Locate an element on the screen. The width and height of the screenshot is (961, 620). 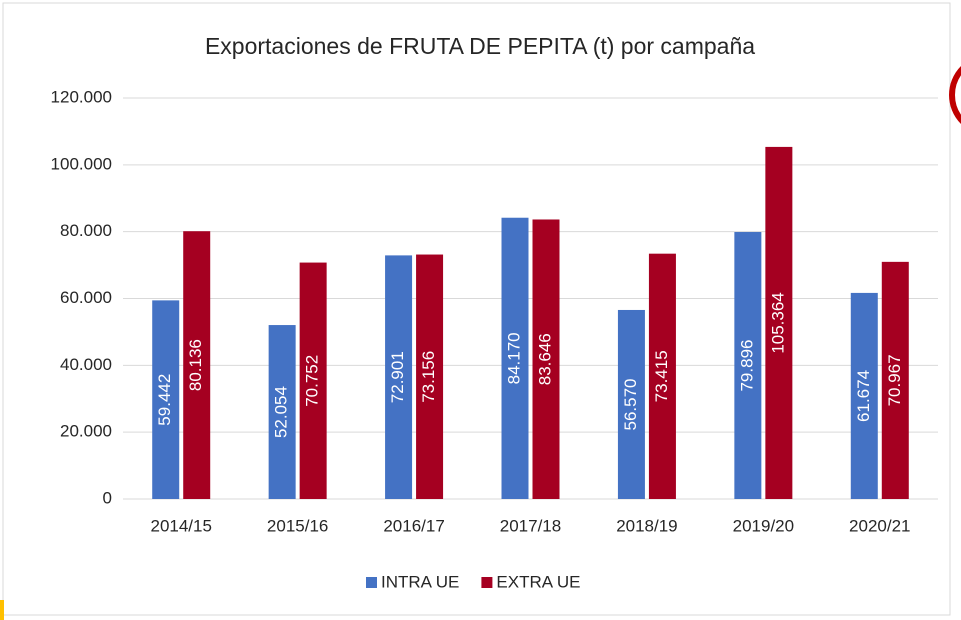
y-tick-label: 60.000 is located at coordinates (86, 297).